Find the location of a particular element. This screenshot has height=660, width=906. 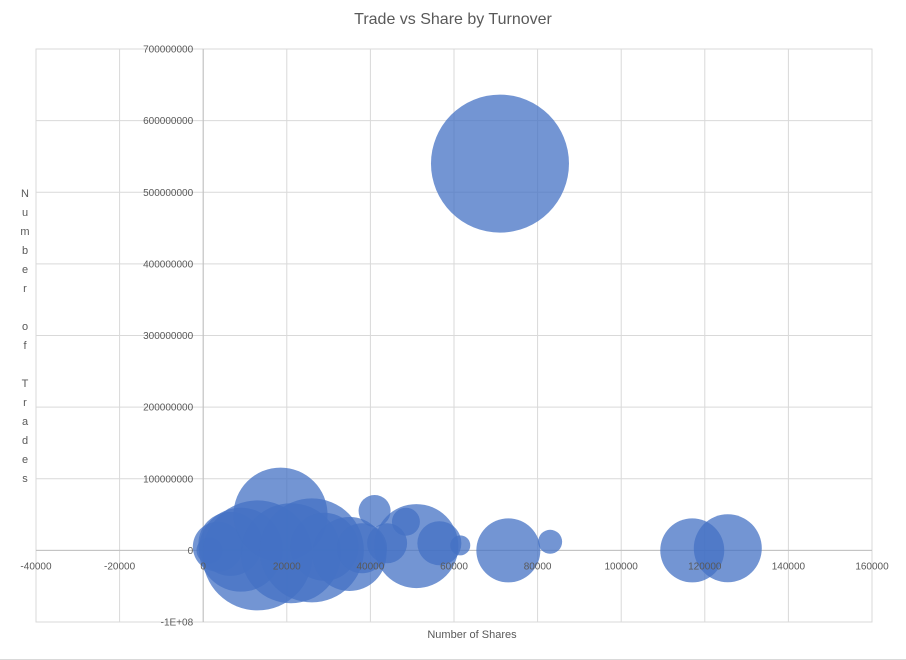

y-tick-label: 300000000 is located at coordinates (168, 336).